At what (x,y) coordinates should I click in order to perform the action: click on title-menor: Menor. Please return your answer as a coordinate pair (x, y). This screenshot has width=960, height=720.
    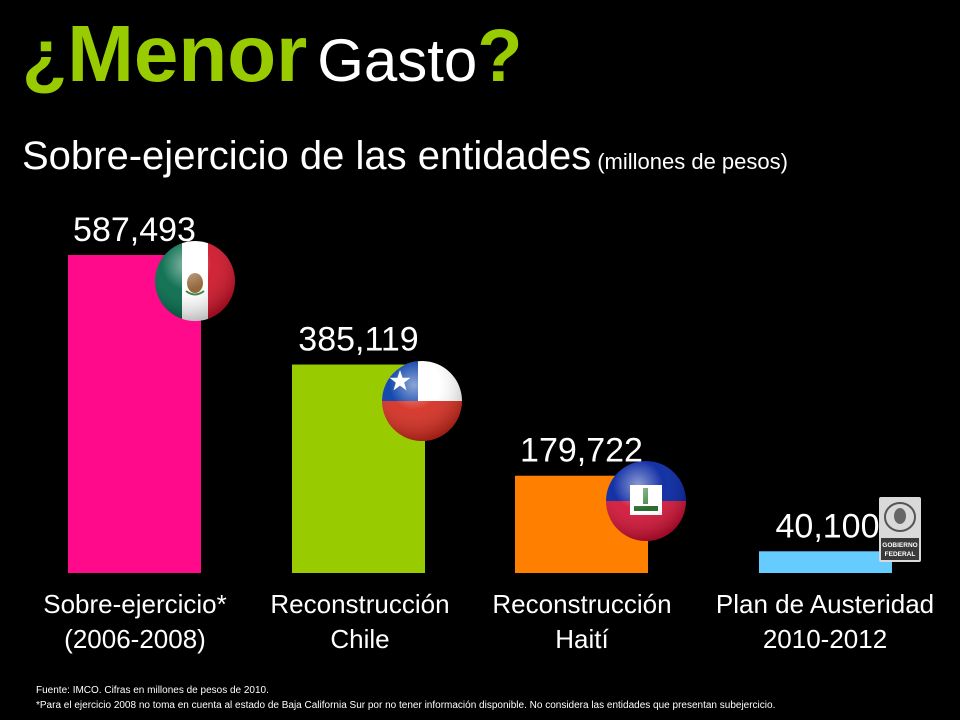
    Looking at the image, I should click on (187, 53).